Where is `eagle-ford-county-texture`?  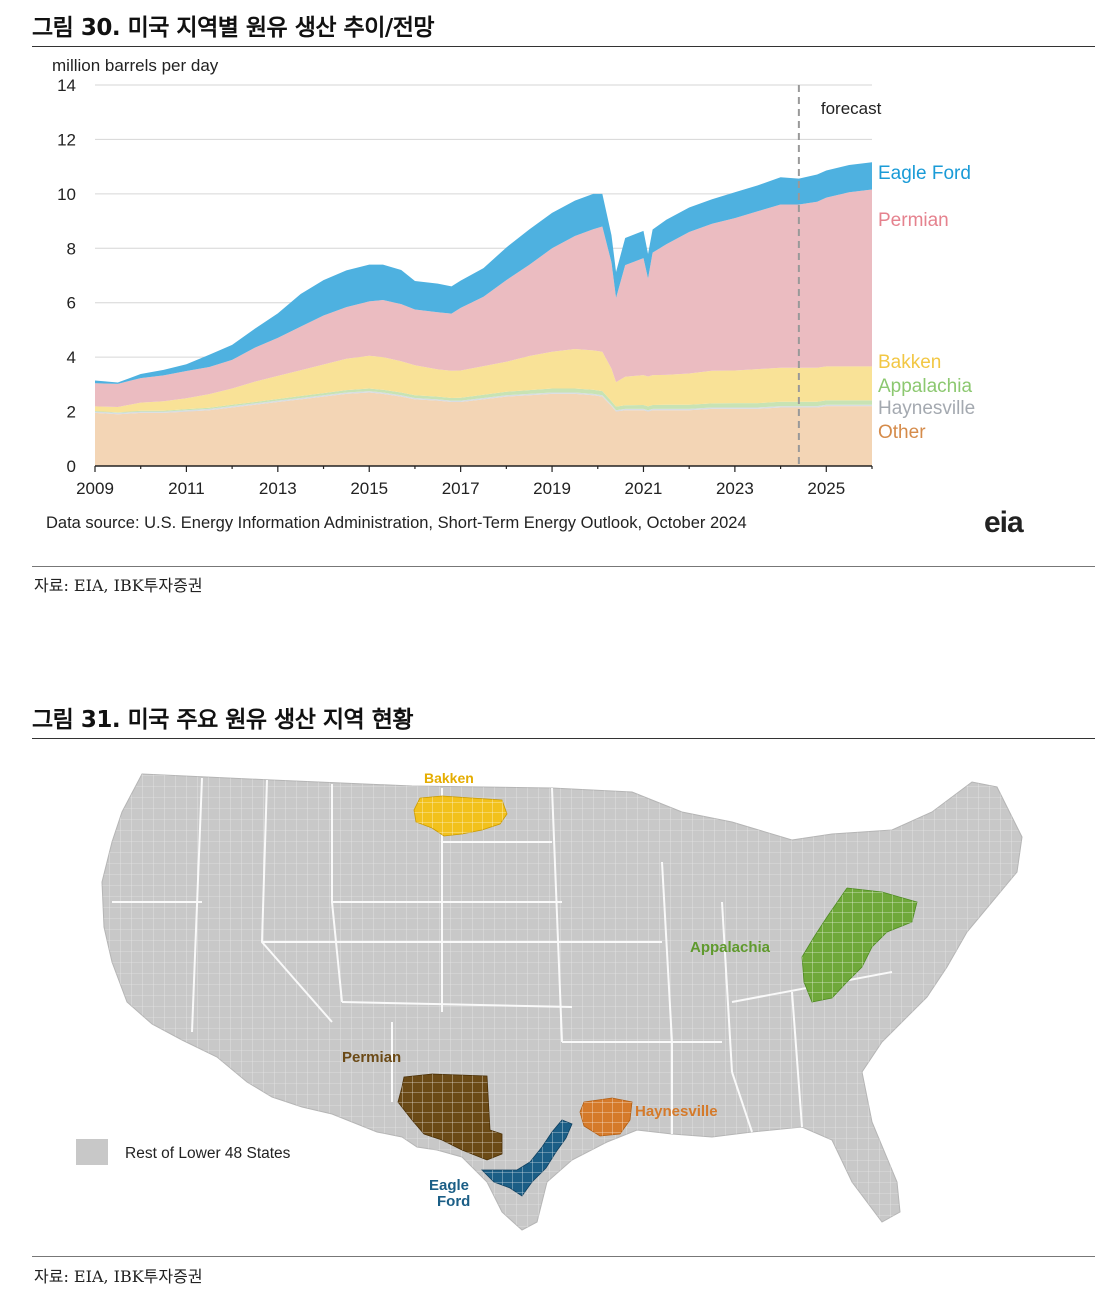 eagle-ford-county-texture is located at coordinates (527, 1158).